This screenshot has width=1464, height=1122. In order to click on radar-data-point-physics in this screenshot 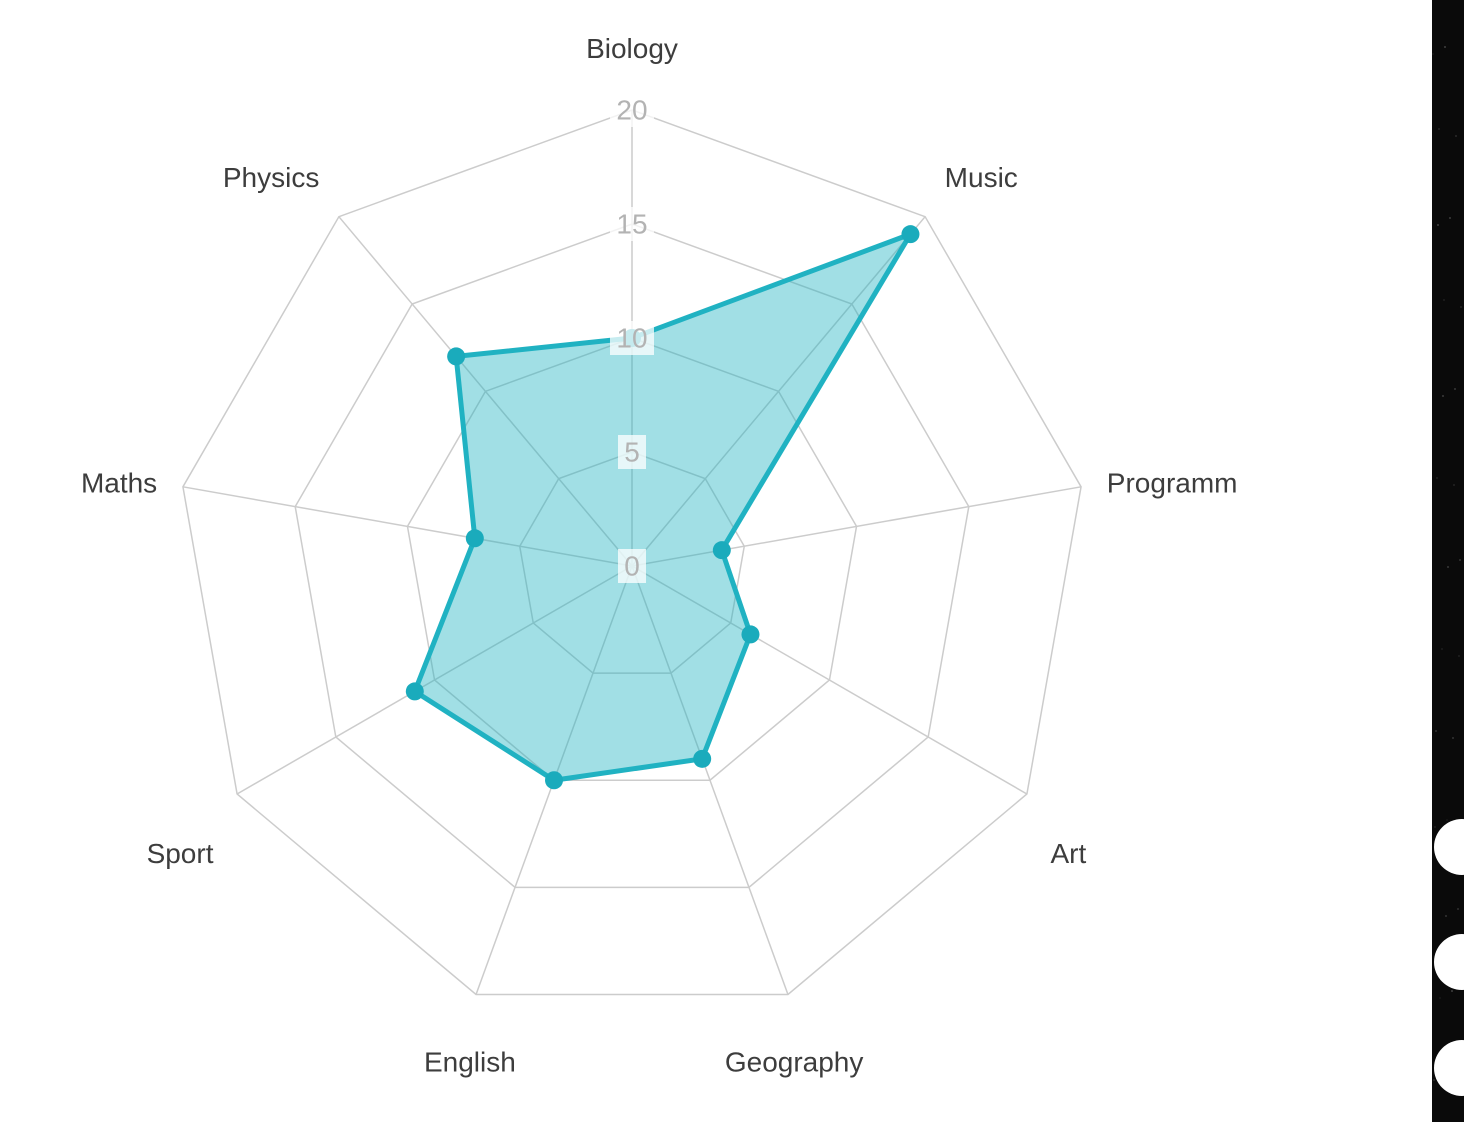, I will do `click(456, 356)`.